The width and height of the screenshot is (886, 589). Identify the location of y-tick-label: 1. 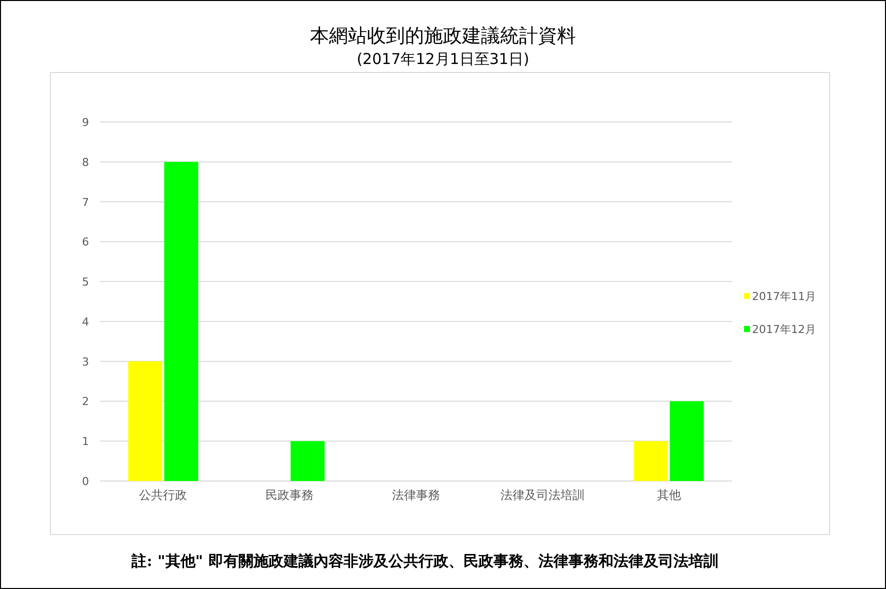
(85, 441).